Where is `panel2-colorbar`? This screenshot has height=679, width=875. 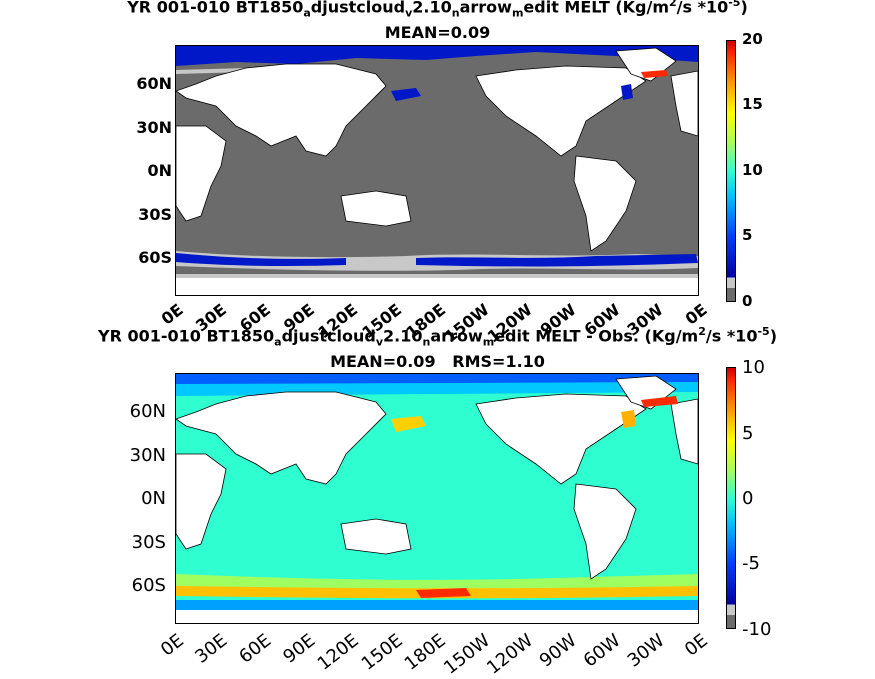
panel2-colorbar is located at coordinates (731, 498).